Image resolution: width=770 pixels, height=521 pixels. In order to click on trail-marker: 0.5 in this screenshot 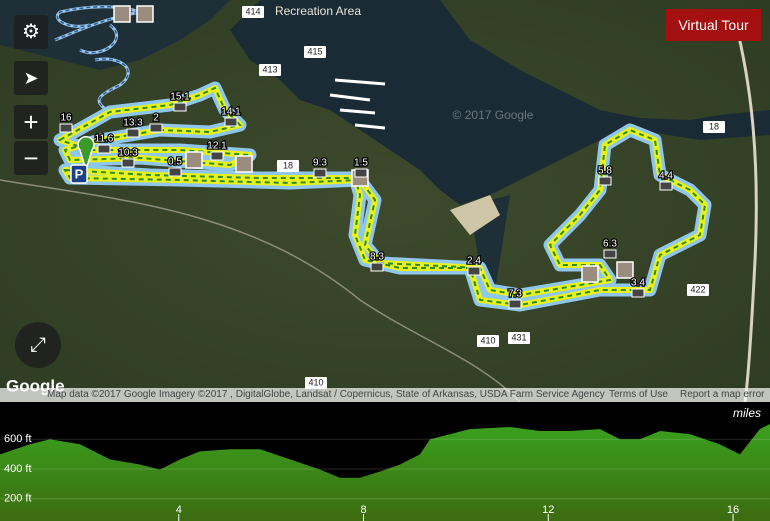, I will do `click(175, 162)`.